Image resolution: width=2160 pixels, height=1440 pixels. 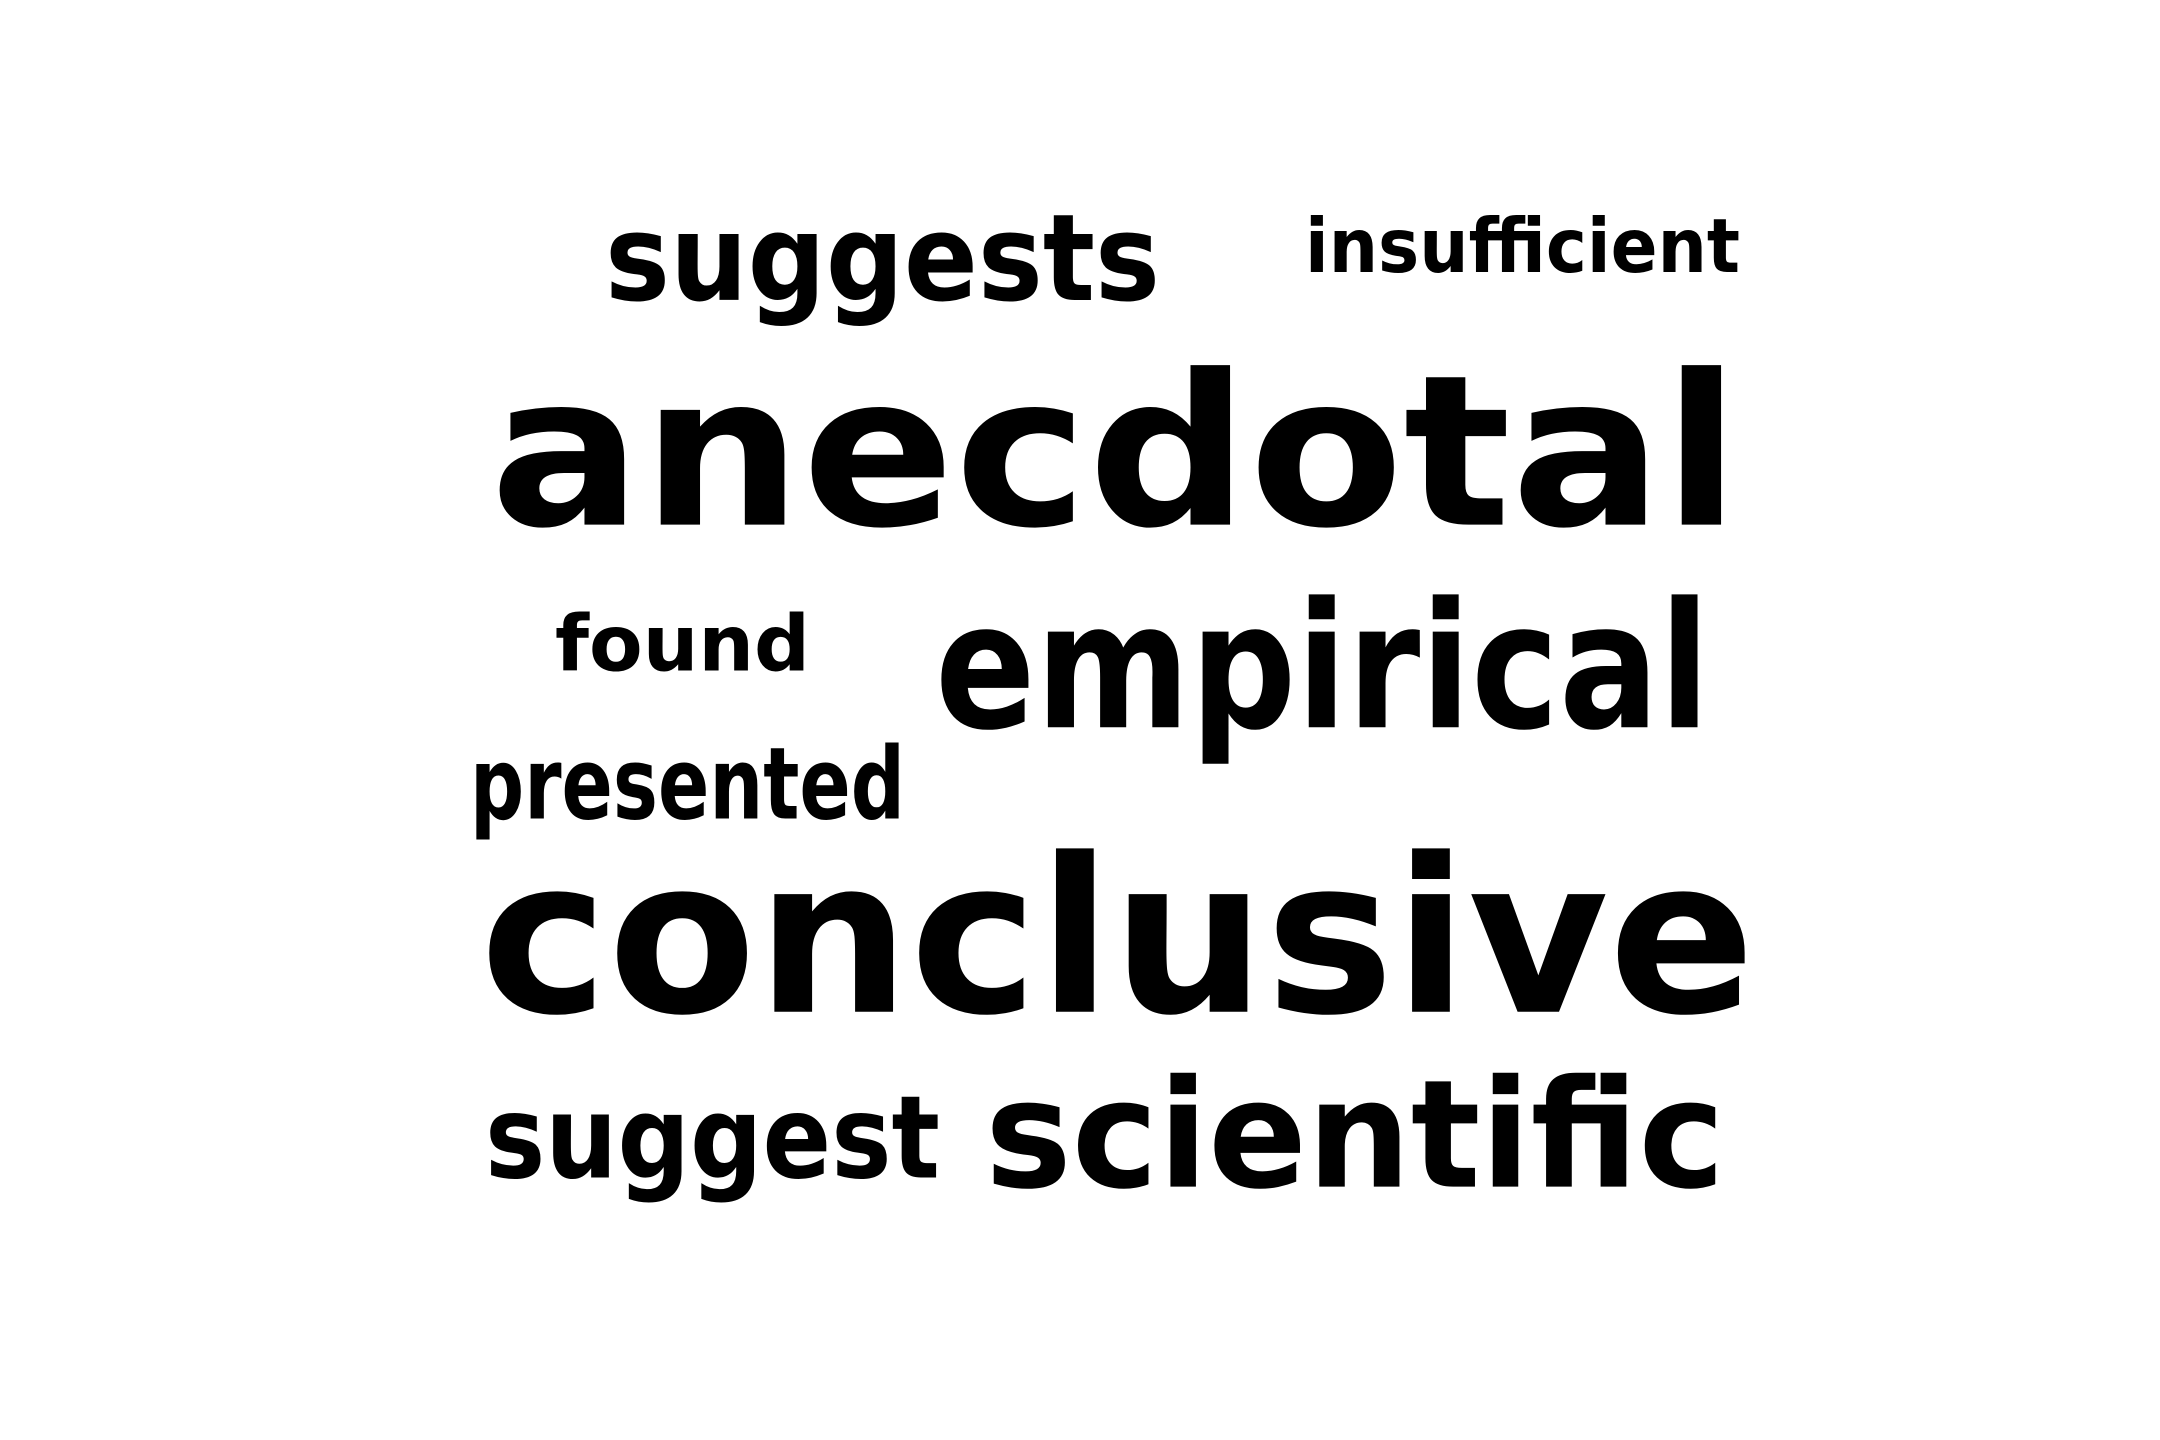 I want to click on word-suggest: suggest, so click(x=712, y=1137).